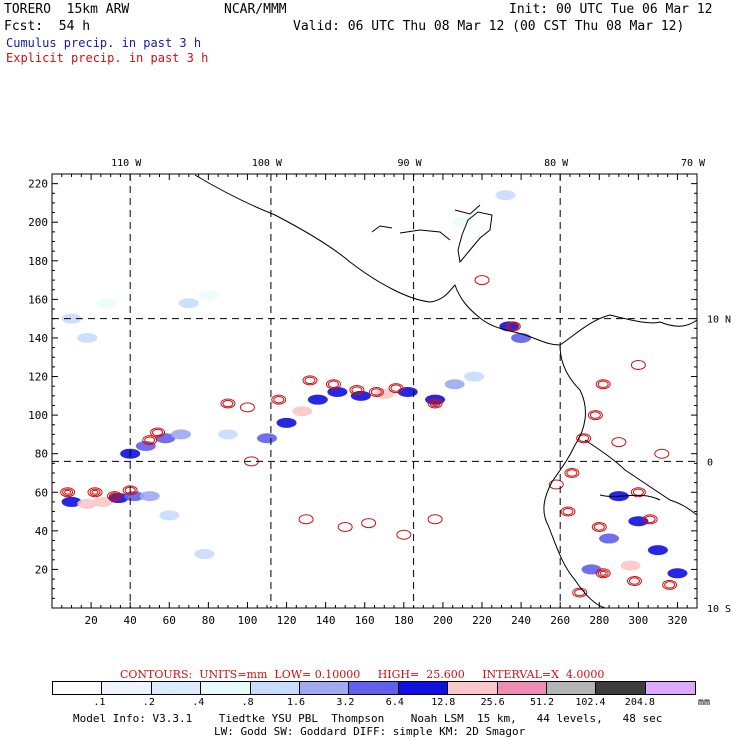  Describe the element at coordinates (41, 531) in the screenshot. I see `y-tick-label: 40` at that location.